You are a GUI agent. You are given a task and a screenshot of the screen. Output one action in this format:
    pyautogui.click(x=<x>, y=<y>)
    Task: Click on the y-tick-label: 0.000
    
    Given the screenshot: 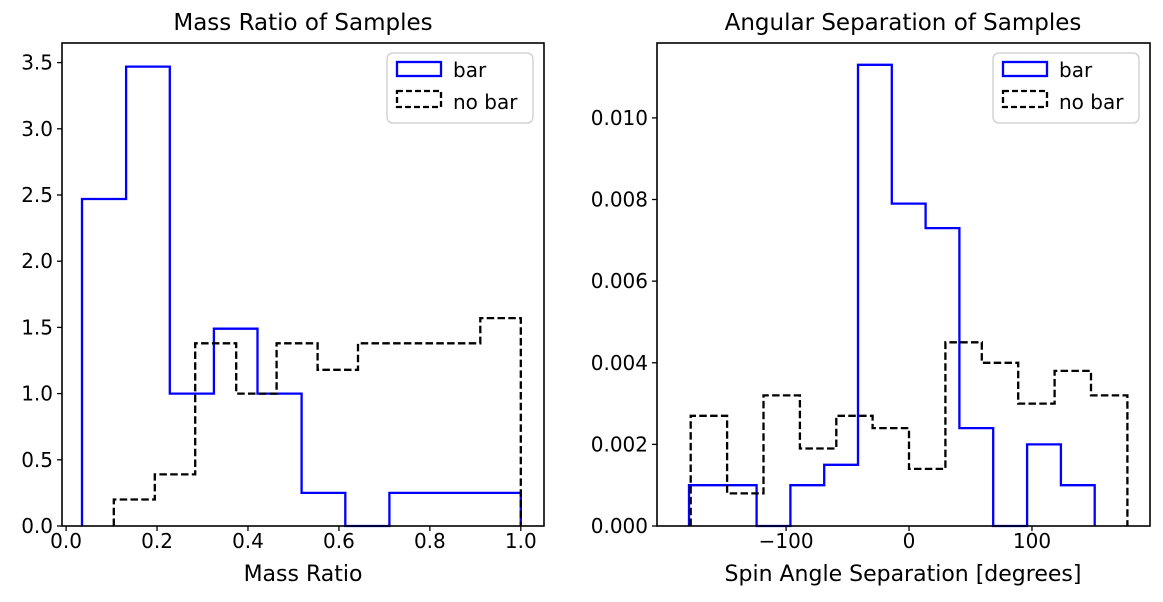 What is the action you would take?
    pyautogui.click(x=619, y=526)
    